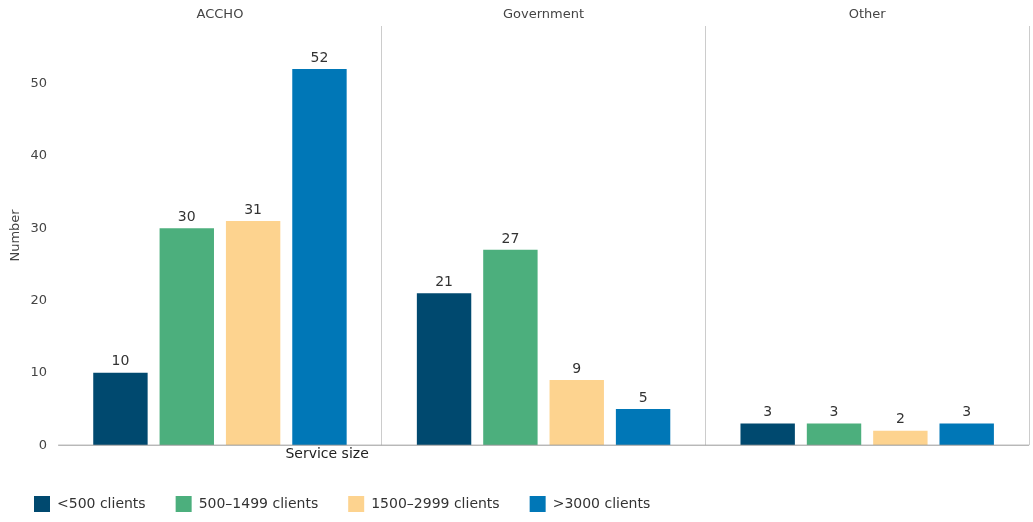 Image resolution: width=1033 pixels, height=522 pixels. Describe the element at coordinates (220, 14) in the screenshot. I see `x-tick-label: ACCHO` at that location.